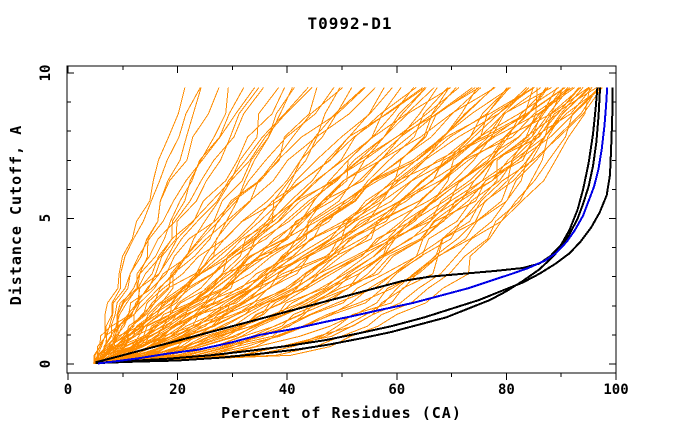 The image size is (680, 440). What do you see at coordinates (287, 390) in the screenshot?
I see `x-tick-label: 40` at bounding box center [287, 390].